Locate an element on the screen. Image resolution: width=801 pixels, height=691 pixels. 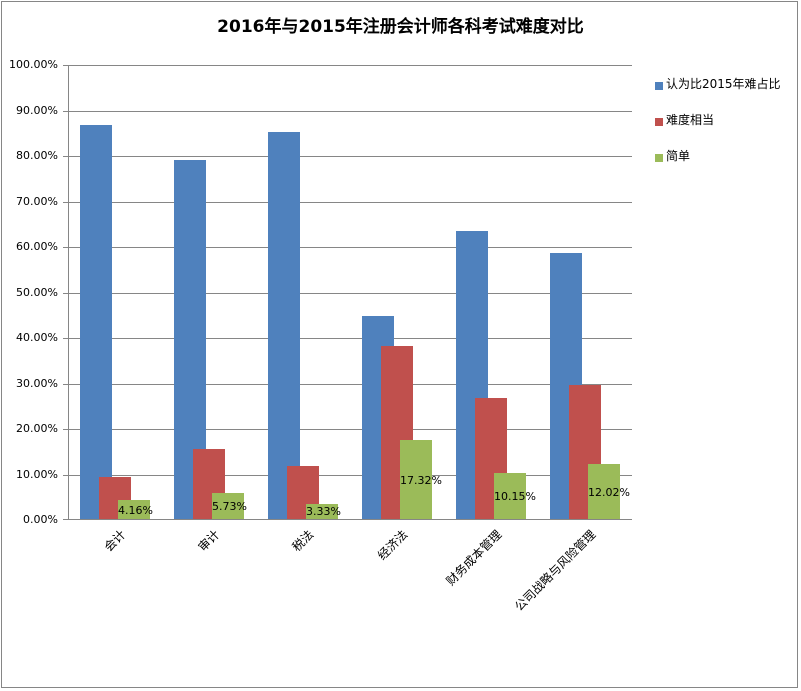
legend-item: 认为比2015年难占比 is located at coordinates (718, 83).